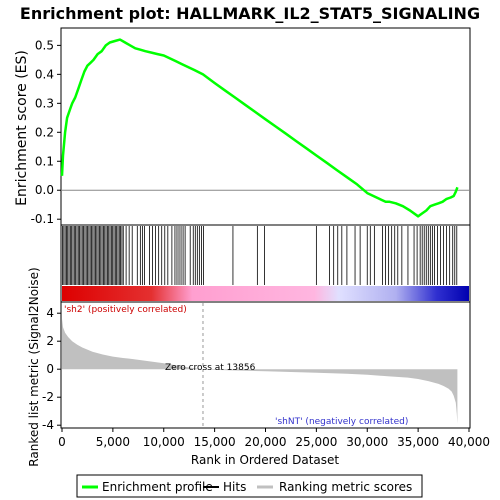 The image size is (500, 500). I want to click on es-tick-label: -0.1, so click(42, 219).